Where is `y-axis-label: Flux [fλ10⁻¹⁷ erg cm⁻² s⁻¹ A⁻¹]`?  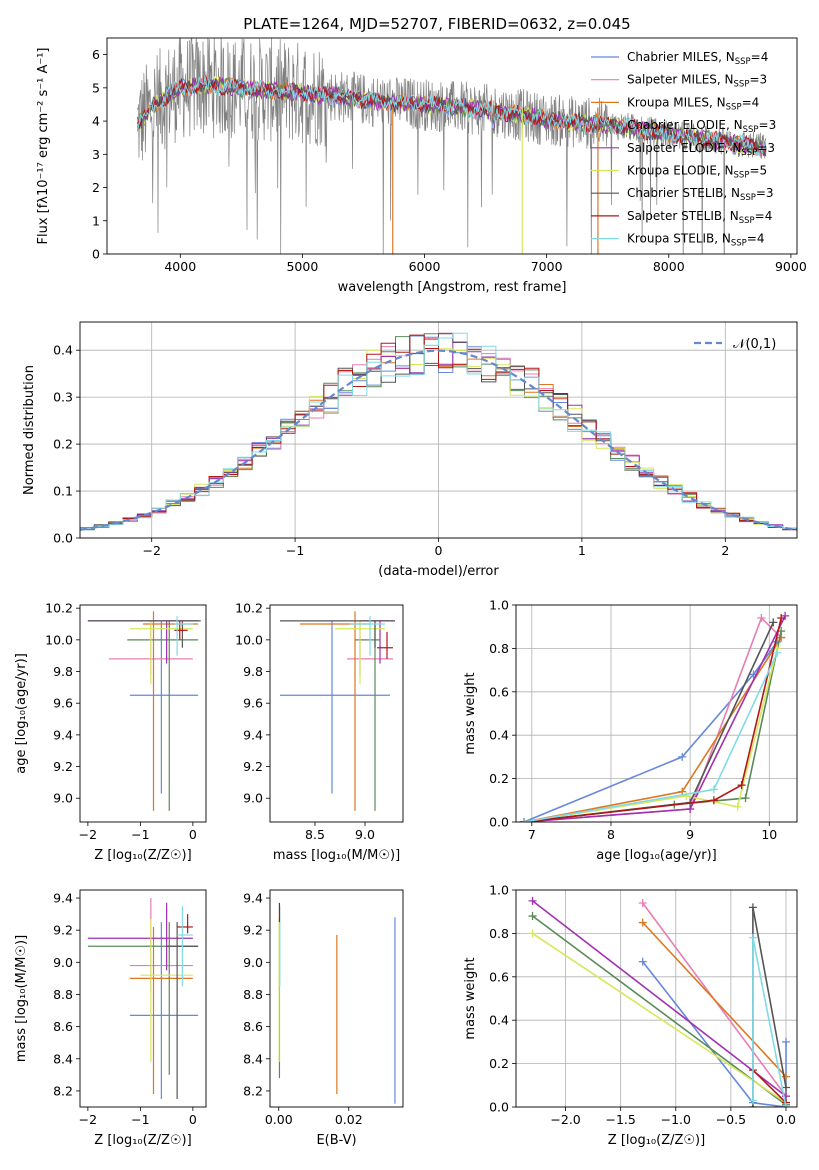
y-axis-label: Flux [fλ10⁻¹⁷ erg cm⁻² s⁻¹ A⁻¹] is located at coordinates (43, 146).